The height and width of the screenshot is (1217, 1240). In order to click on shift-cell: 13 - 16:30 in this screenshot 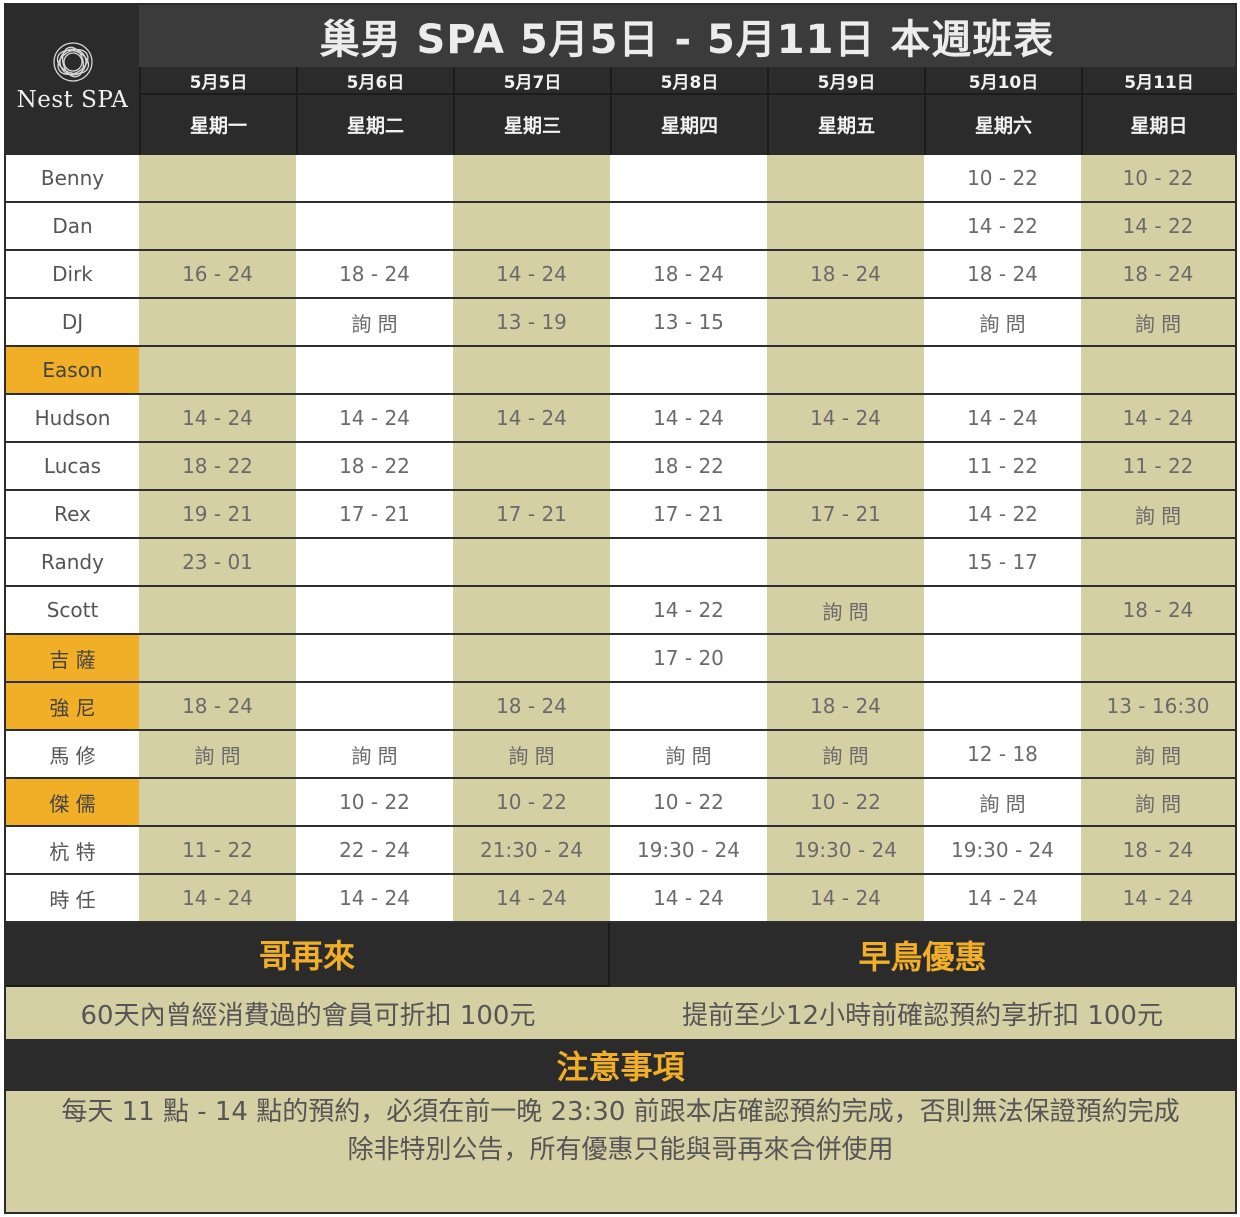, I will do `click(1158, 706)`.